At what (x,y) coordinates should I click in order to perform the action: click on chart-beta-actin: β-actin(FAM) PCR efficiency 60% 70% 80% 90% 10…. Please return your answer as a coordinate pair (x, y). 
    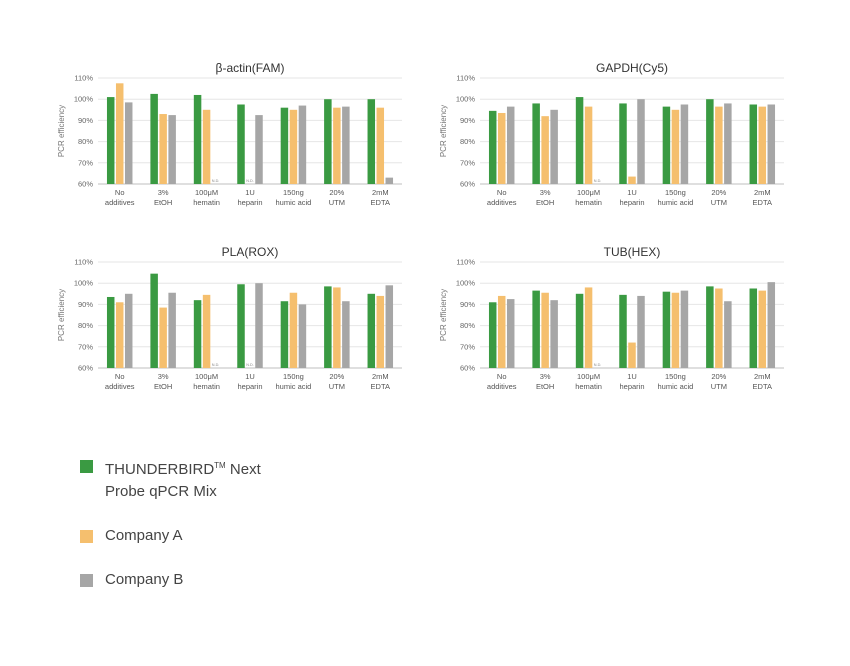
    Looking at the image, I should click on (229, 134).